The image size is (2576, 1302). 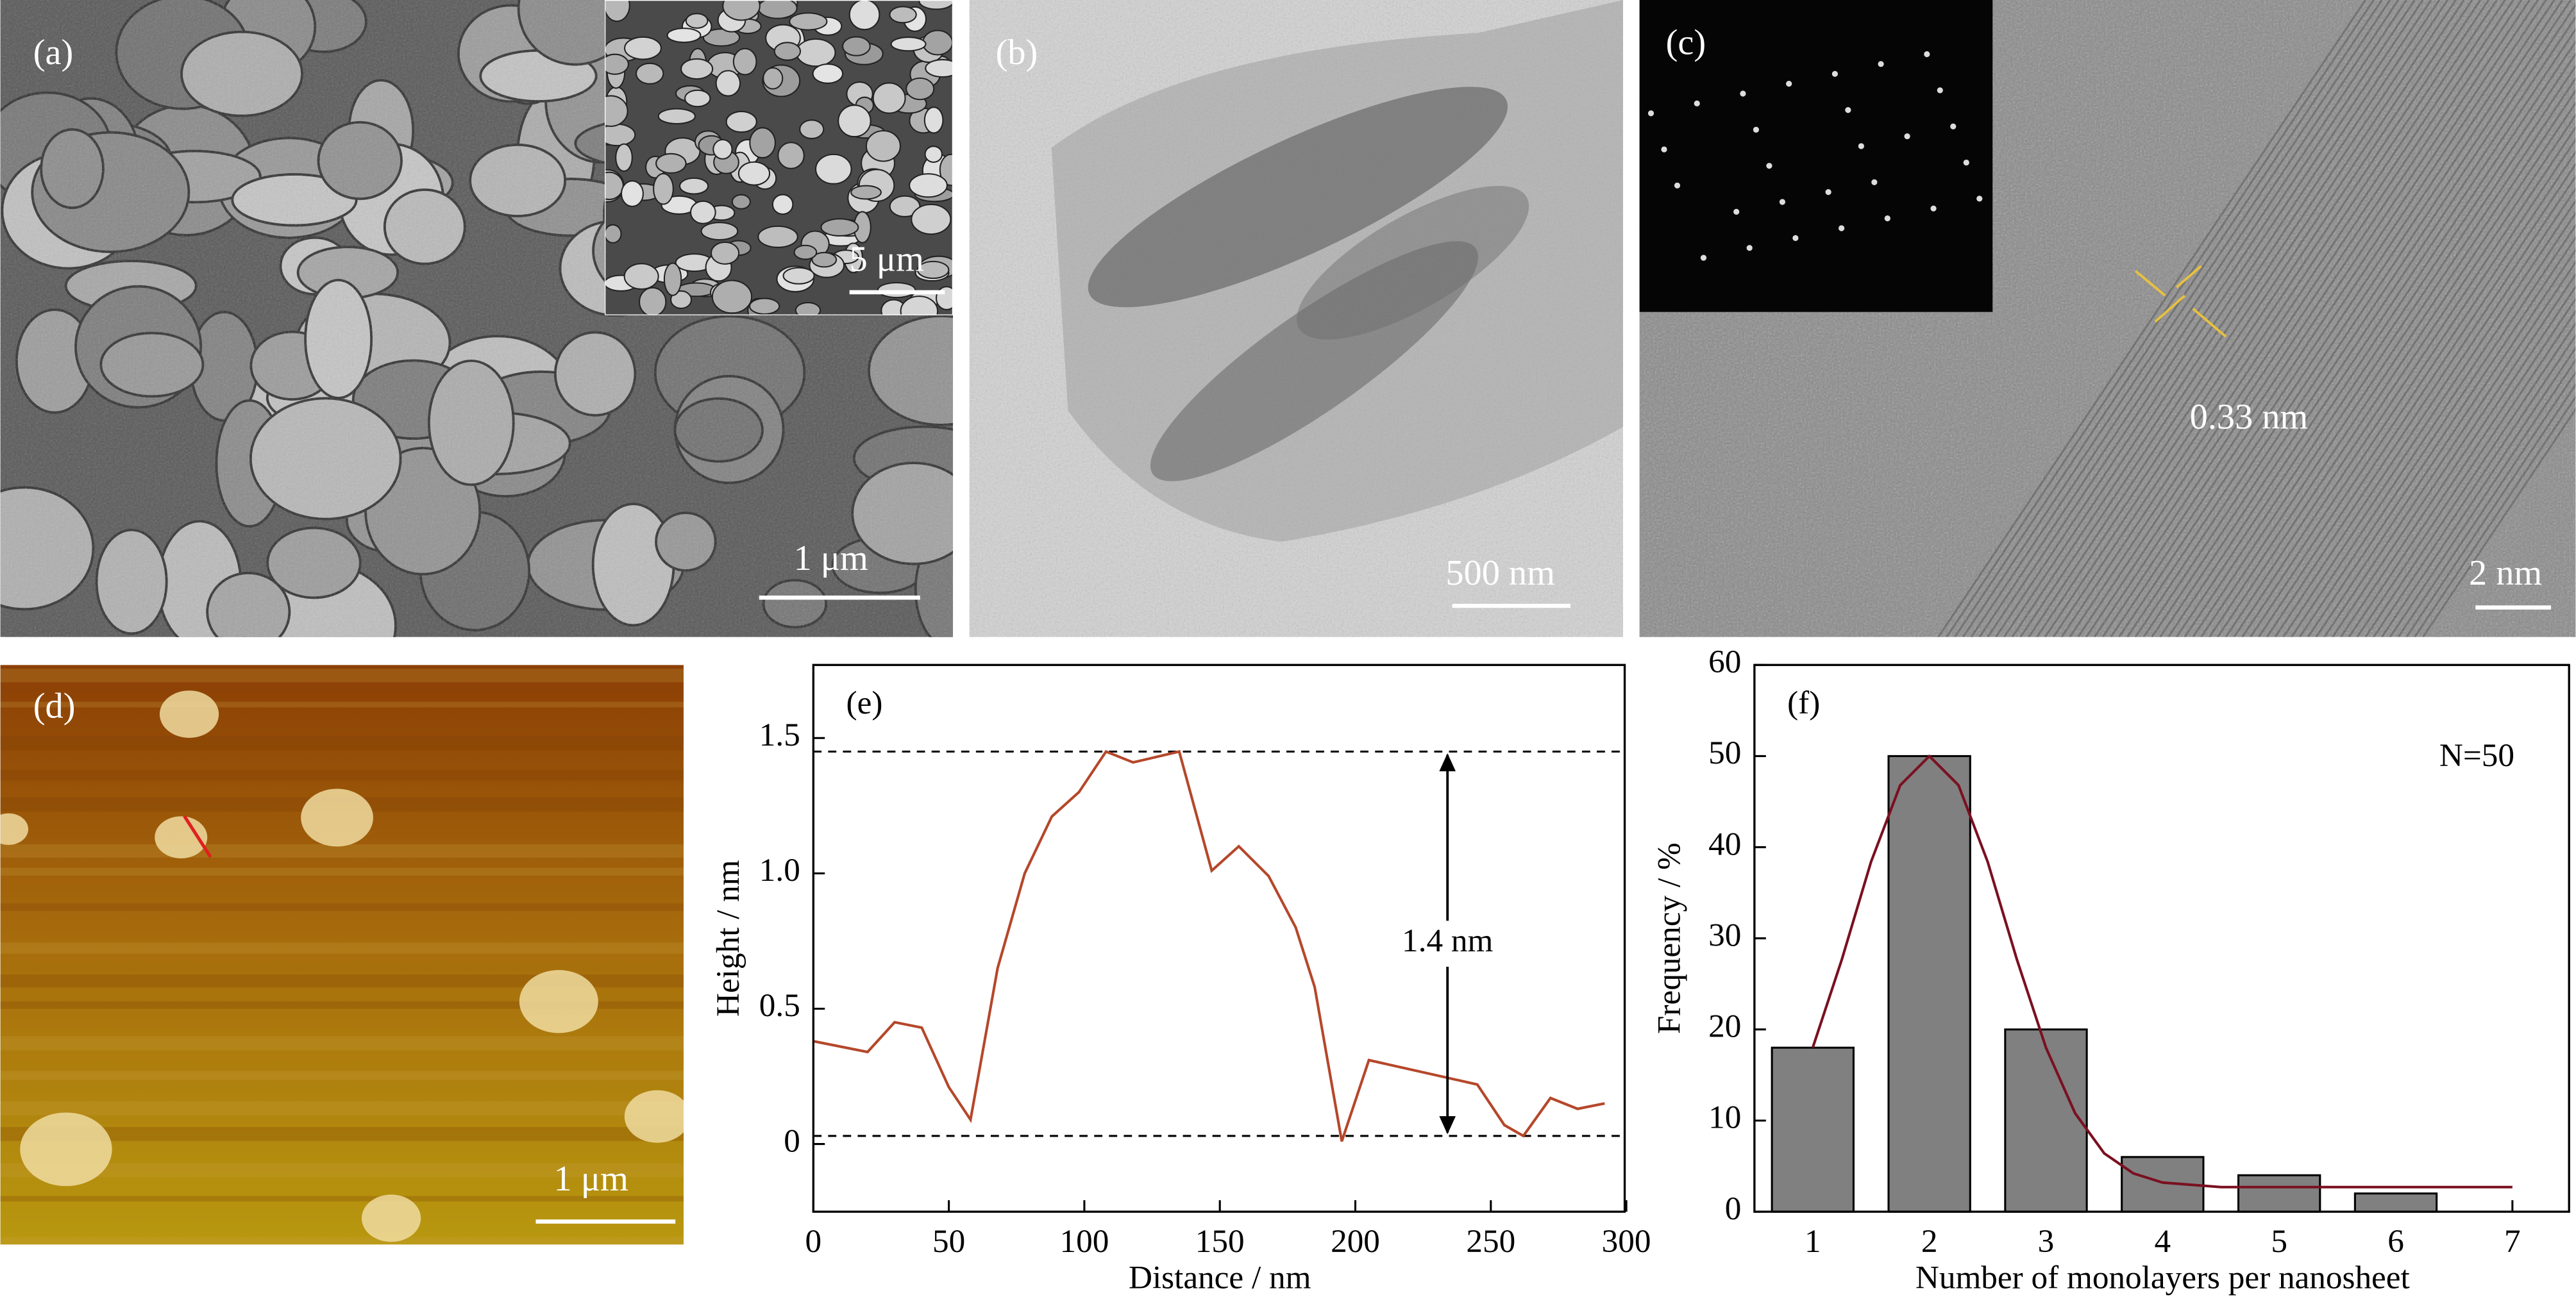 I want to click on tem-image, so click(x=1296, y=318).